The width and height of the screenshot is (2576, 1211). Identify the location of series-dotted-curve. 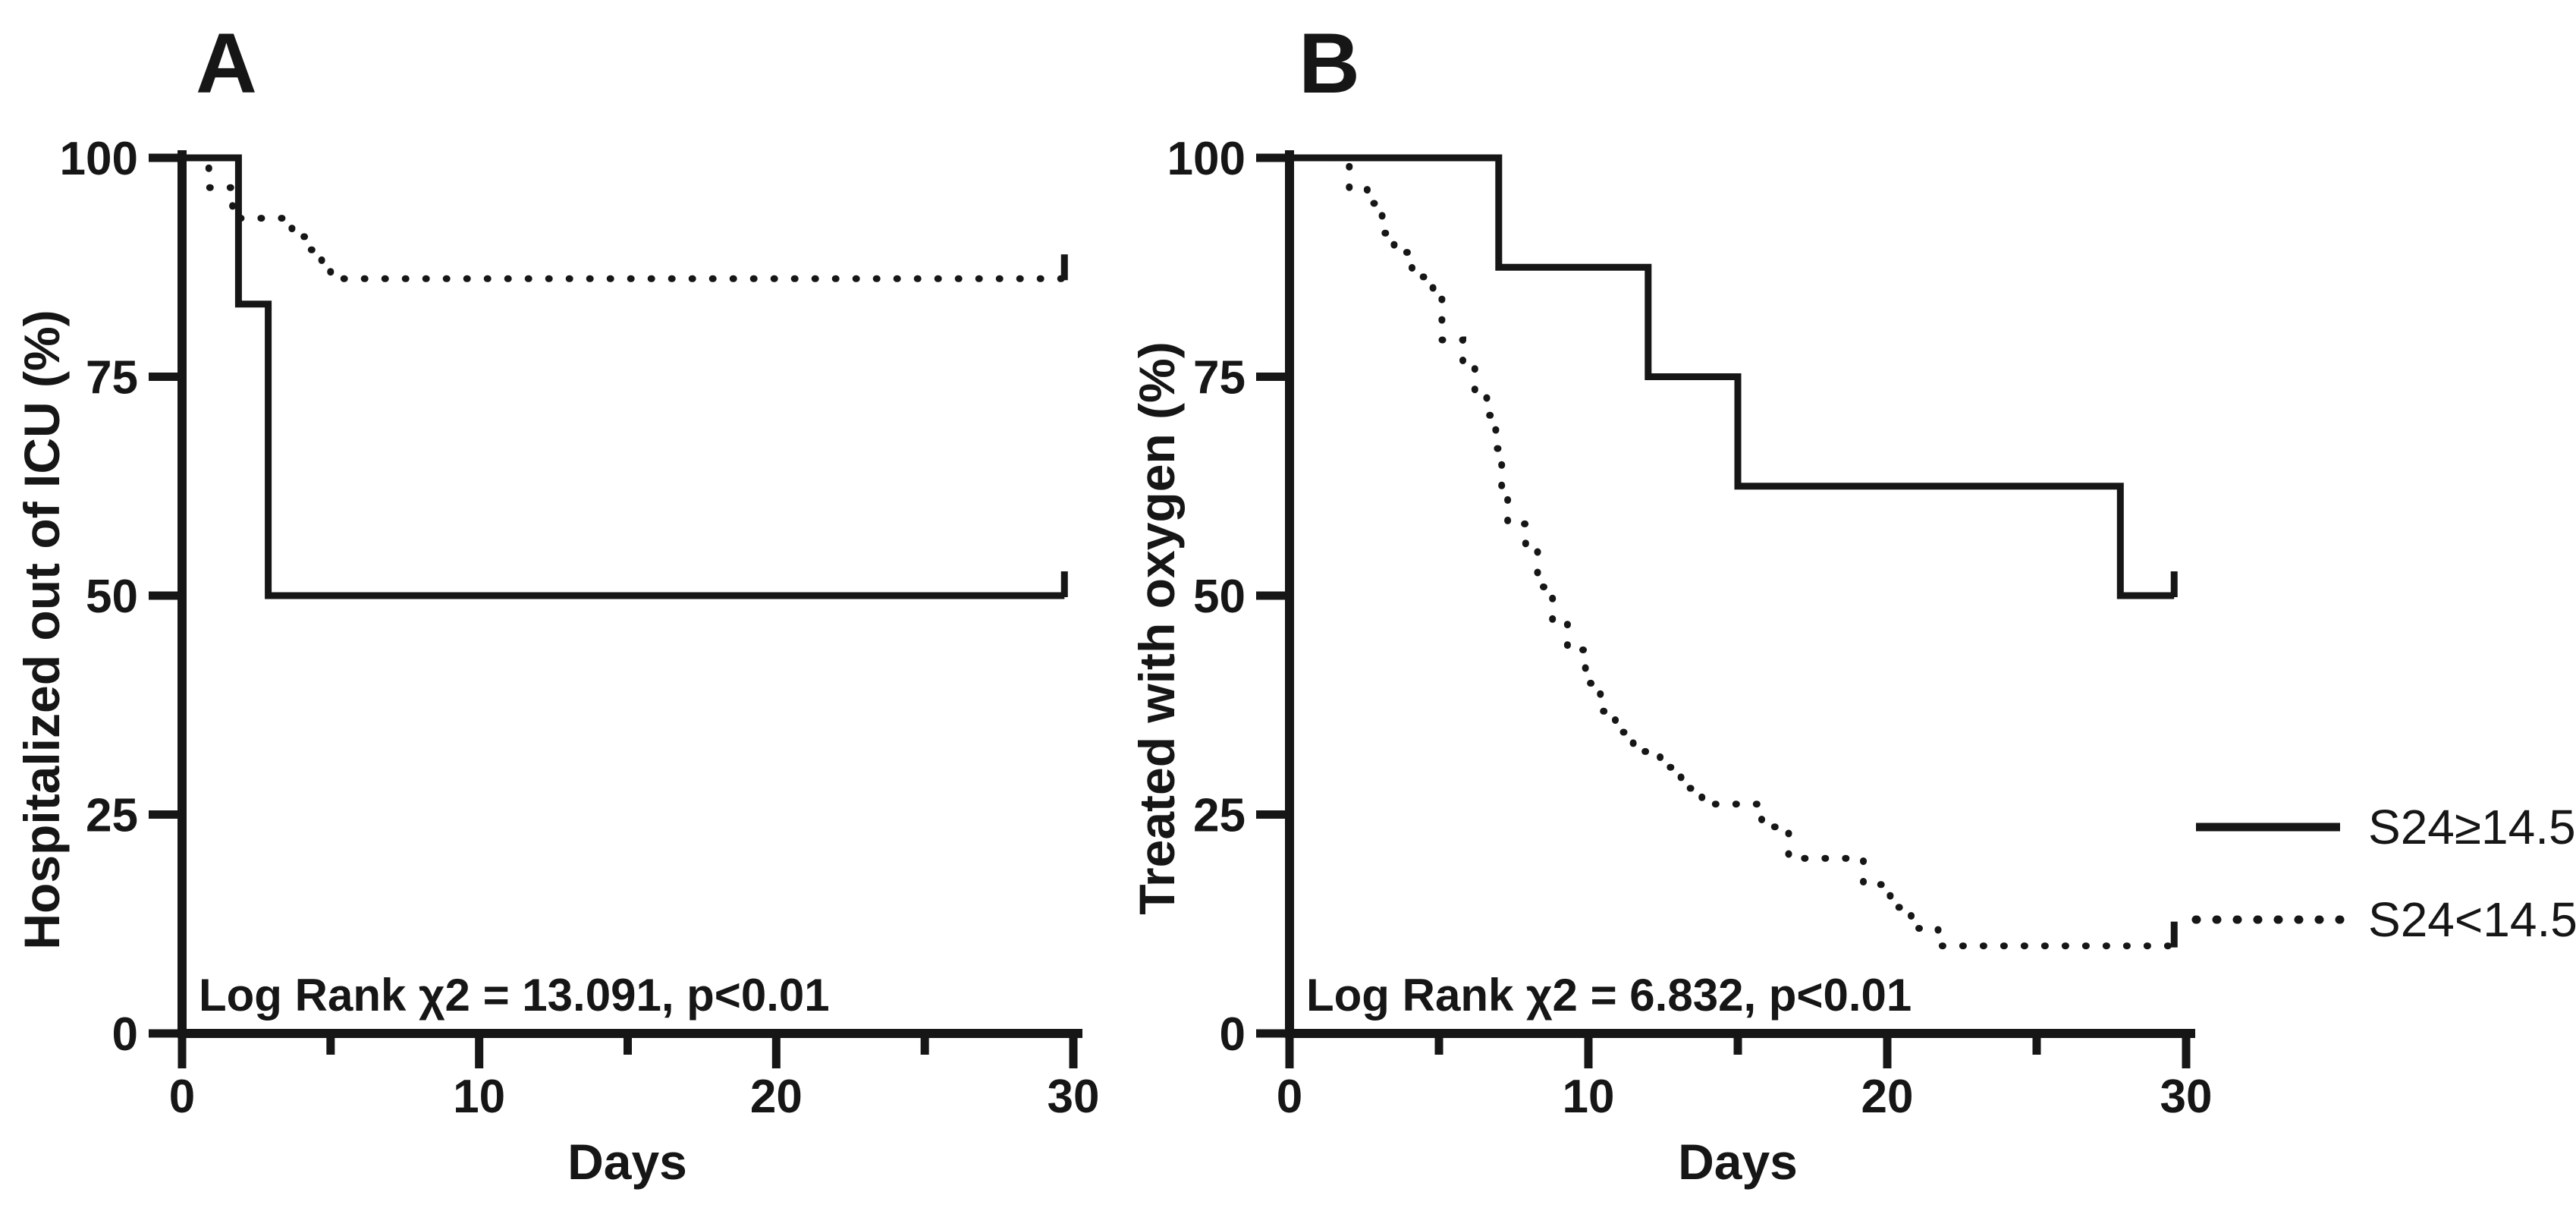
(631, 218).